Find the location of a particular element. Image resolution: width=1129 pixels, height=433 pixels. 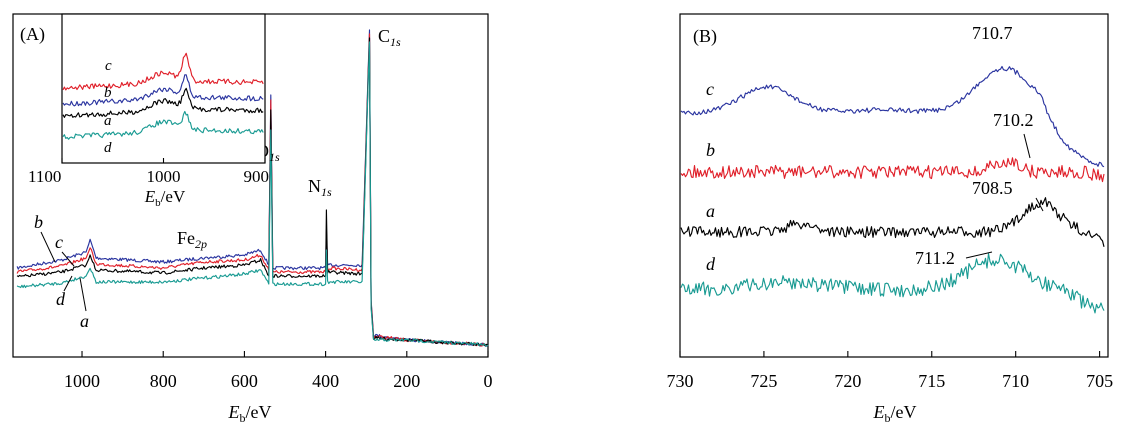

panel-a-xlabel-main: E is located at coordinates (234, 412).